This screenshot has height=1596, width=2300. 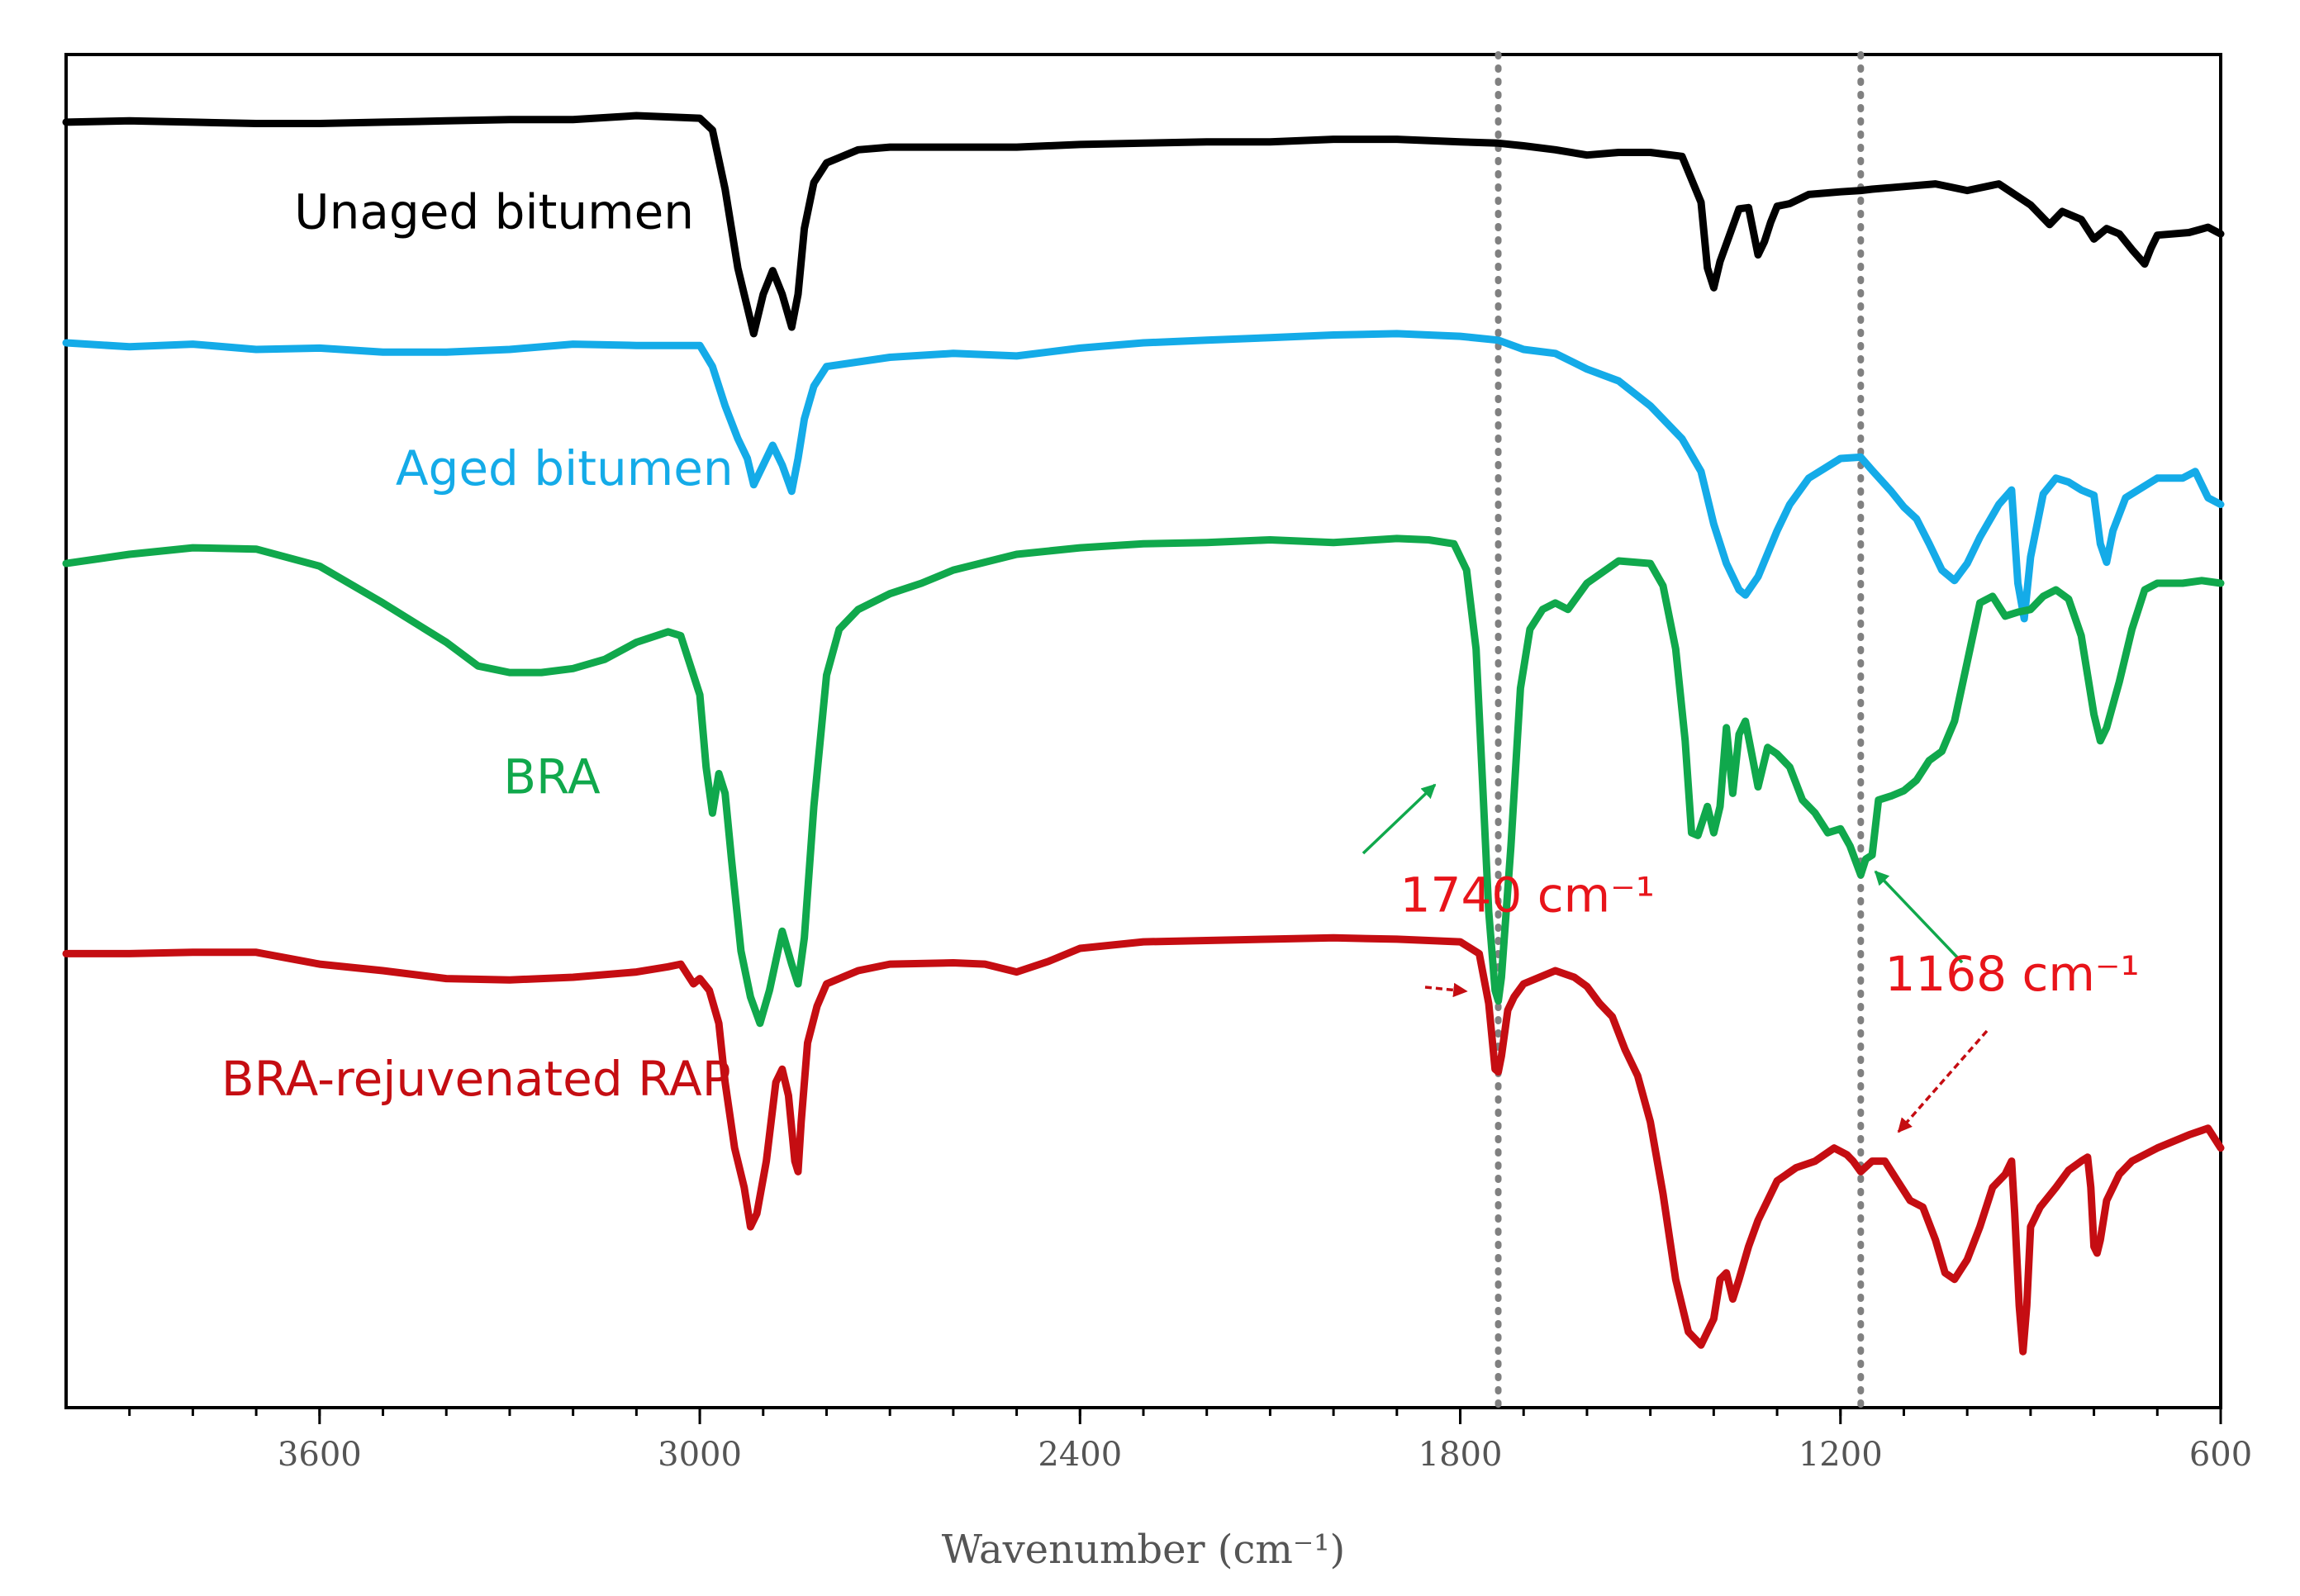 I want to click on major-ticks, so click(x=1270, y=1416).